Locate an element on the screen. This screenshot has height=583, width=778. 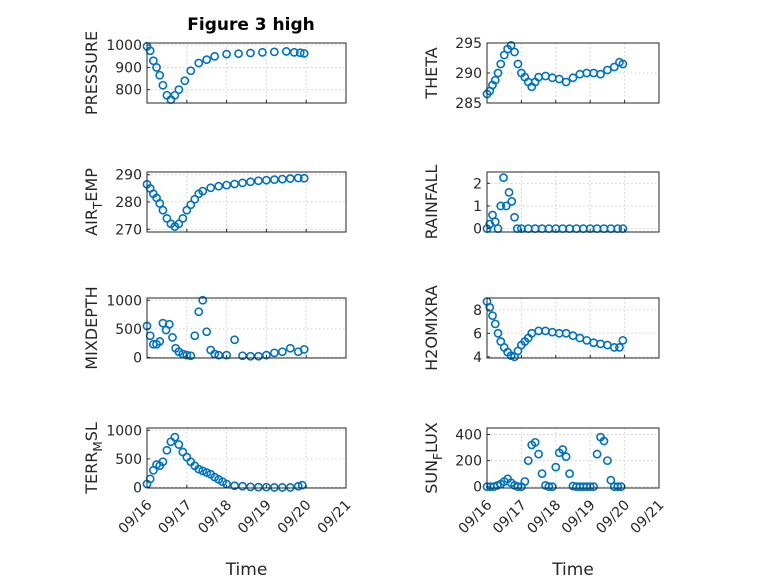
y-tick-label: 400 is located at coordinates (468, 436).